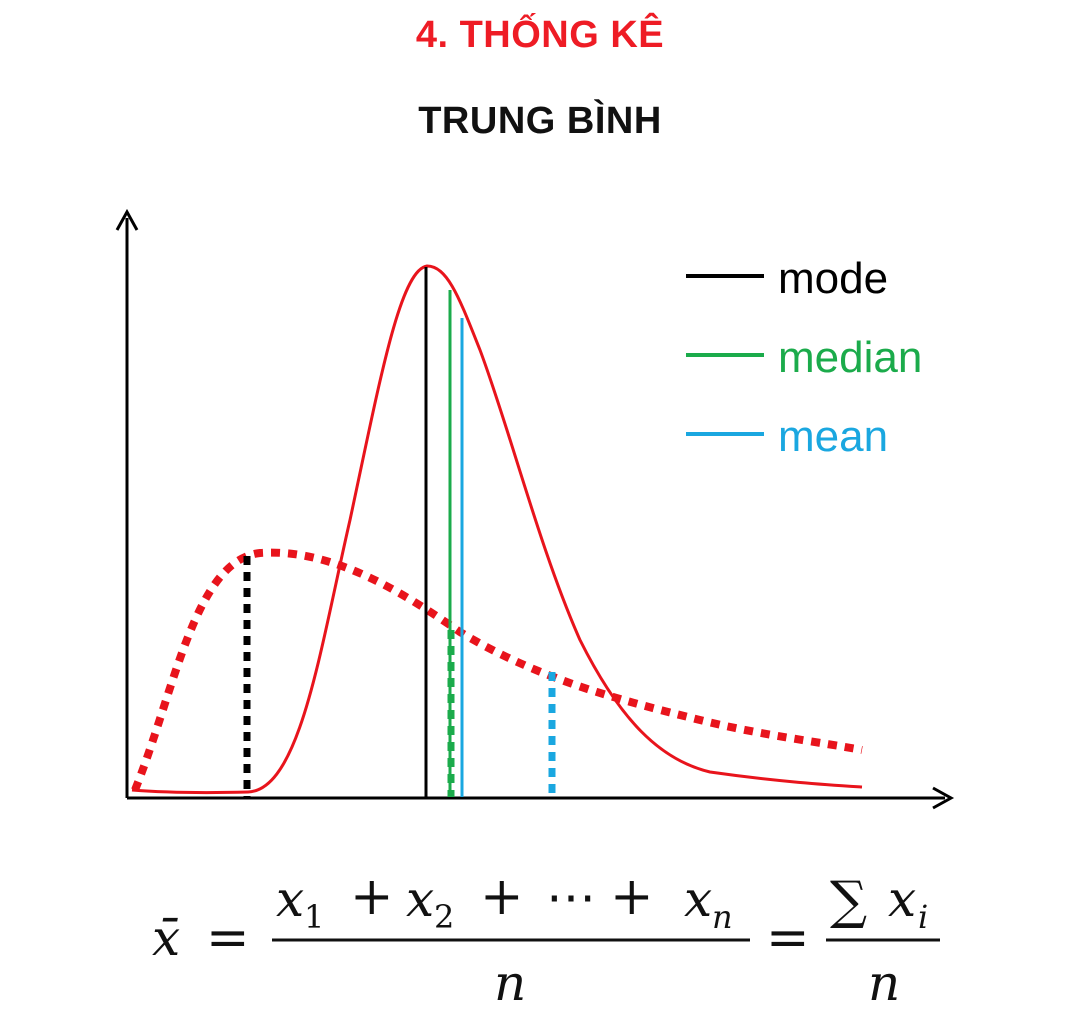 This screenshot has width=1080, height=1025. What do you see at coordinates (228, 938) in the screenshot?
I see `formula-equals-1: =` at bounding box center [228, 938].